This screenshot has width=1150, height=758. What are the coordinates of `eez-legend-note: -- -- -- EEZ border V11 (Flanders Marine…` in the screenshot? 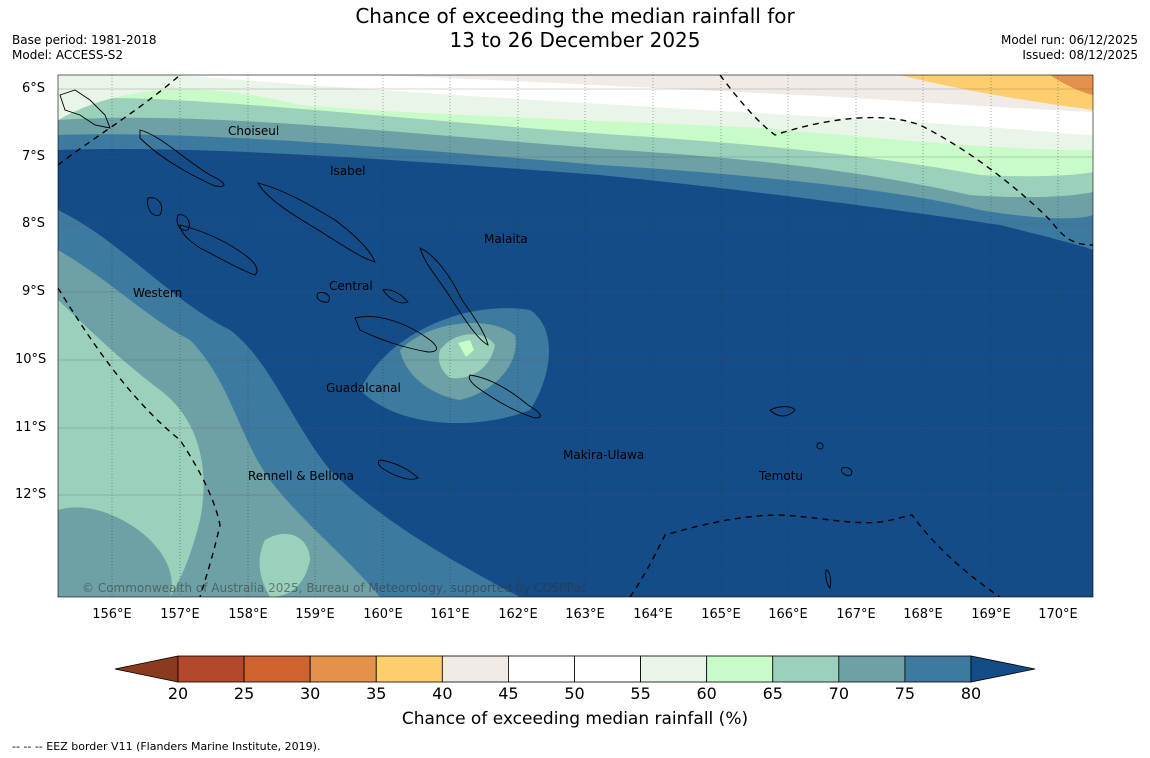 It's located at (166, 746).